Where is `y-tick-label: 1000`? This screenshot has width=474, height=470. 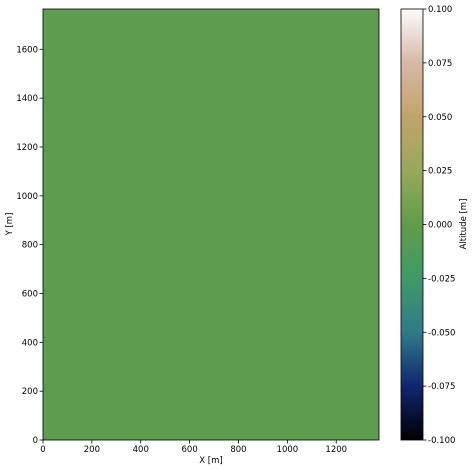 y-tick-label: 1000 is located at coordinates (27, 197).